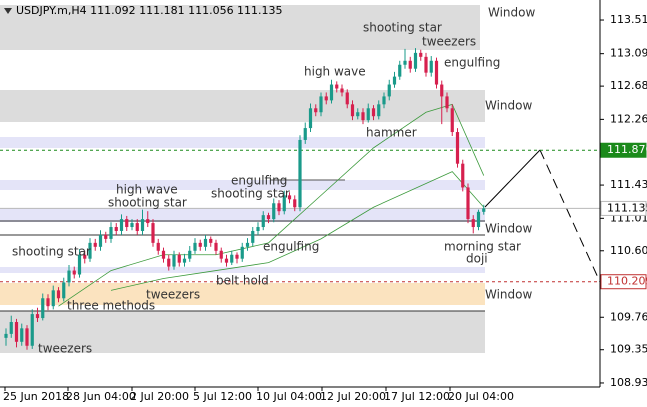 Image resolution: width=647 pixels, height=407 pixels. What do you see at coordinates (289, 396) in the screenshot?
I see `x-tick-label: 10 Jul 04:00` at bounding box center [289, 396].